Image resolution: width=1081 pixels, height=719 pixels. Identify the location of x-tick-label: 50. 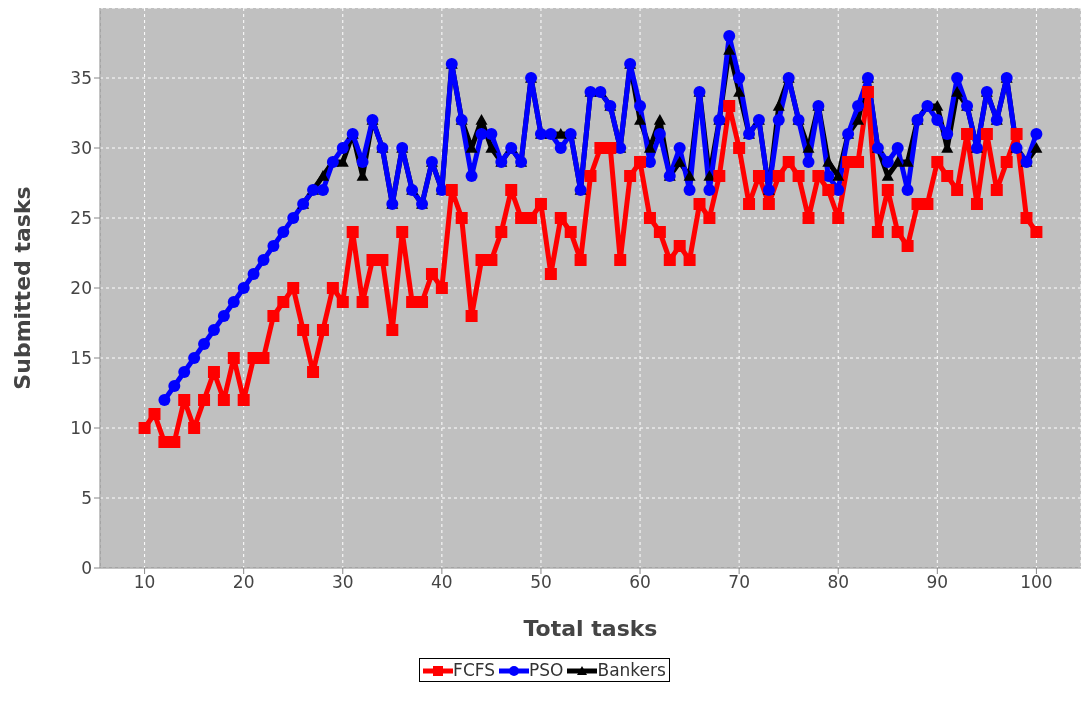
(541, 582).